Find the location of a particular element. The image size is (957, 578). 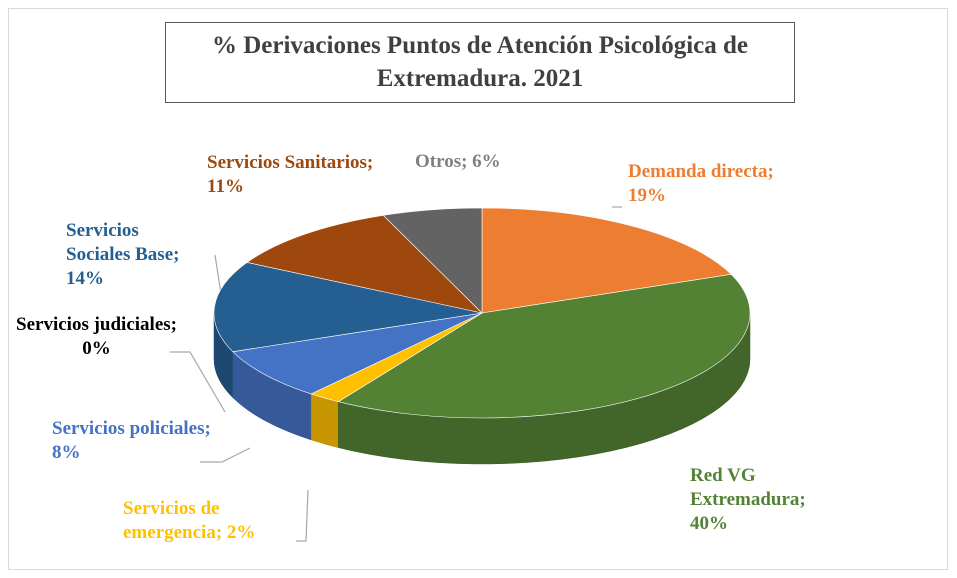

data-label: Otros; 6% is located at coordinates (458, 161).